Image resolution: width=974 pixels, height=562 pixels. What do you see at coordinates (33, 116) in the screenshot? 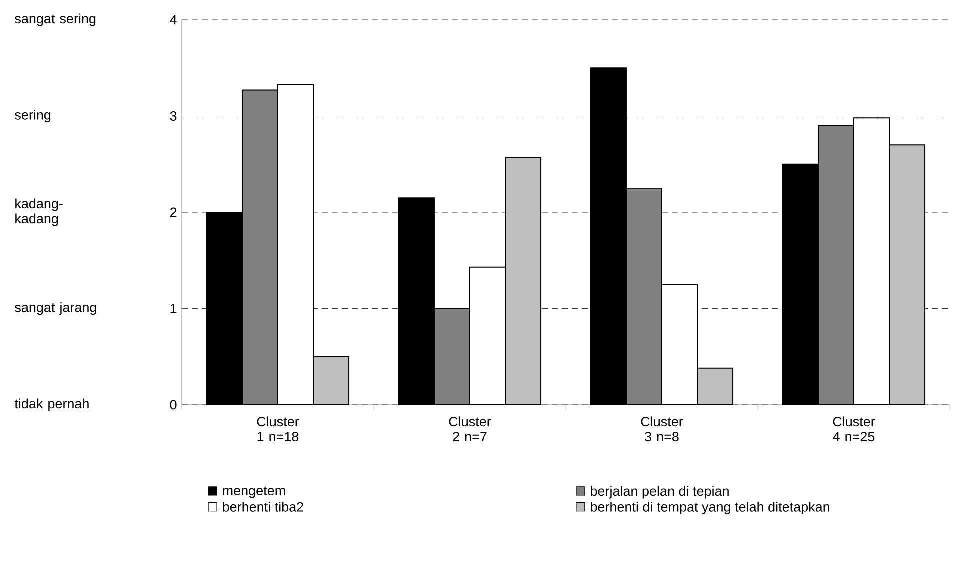
I see `text: sering` at bounding box center [33, 116].